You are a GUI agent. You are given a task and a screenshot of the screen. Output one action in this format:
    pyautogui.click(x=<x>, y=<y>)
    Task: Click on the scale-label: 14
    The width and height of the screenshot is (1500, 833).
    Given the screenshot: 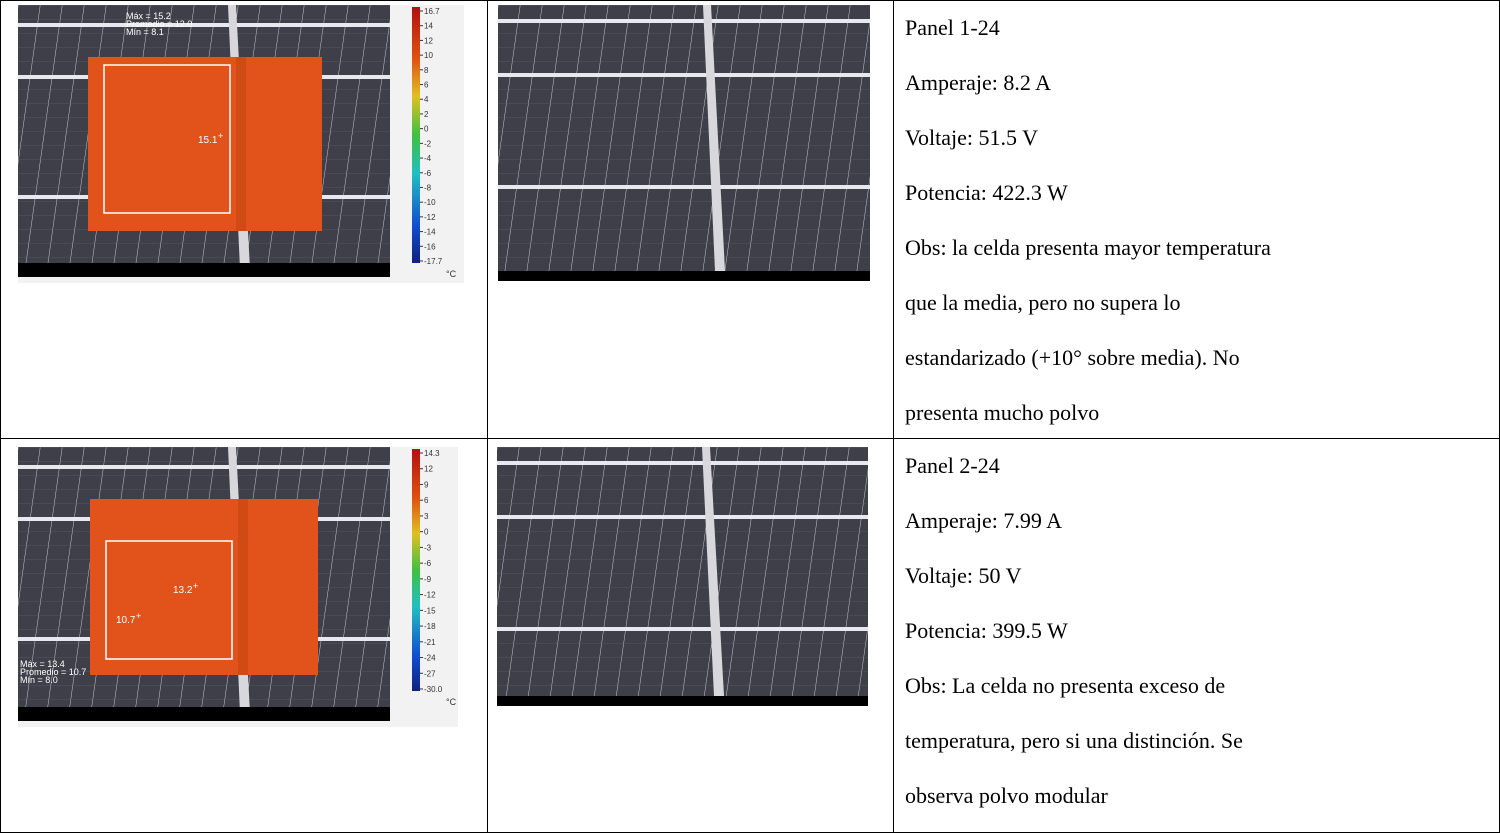 What is the action you would take?
    pyautogui.click(x=428, y=26)
    